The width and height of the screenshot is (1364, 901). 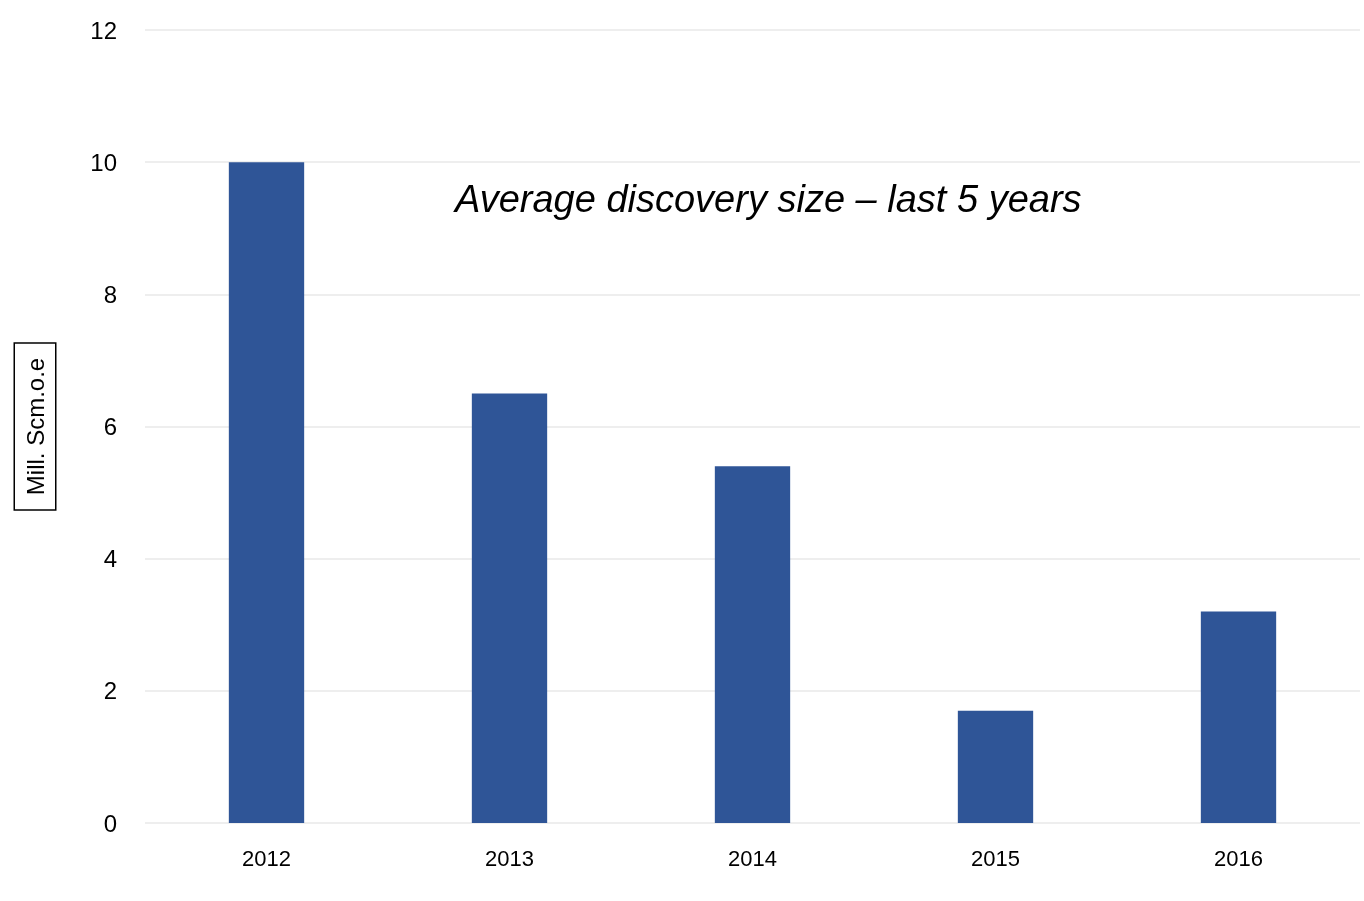 I want to click on y-tick-label: 6, so click(x=110, y=426).